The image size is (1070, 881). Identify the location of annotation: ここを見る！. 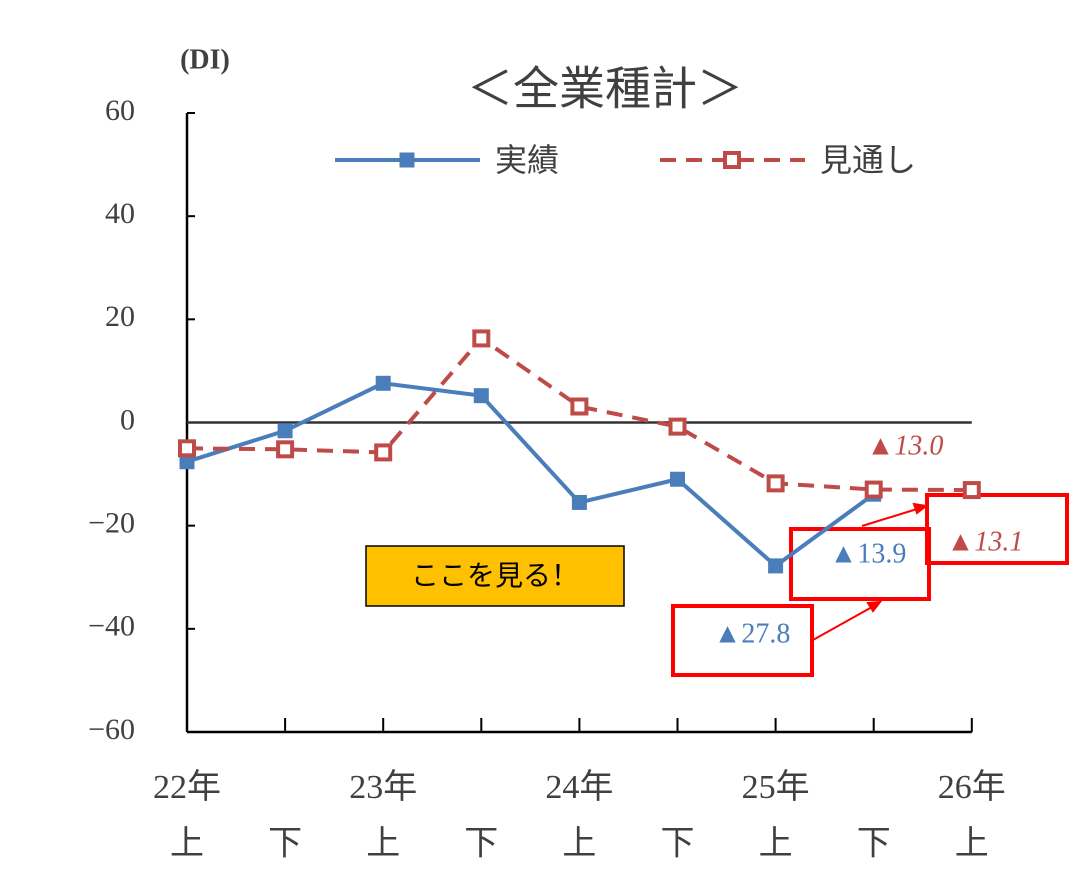
(495, 575).